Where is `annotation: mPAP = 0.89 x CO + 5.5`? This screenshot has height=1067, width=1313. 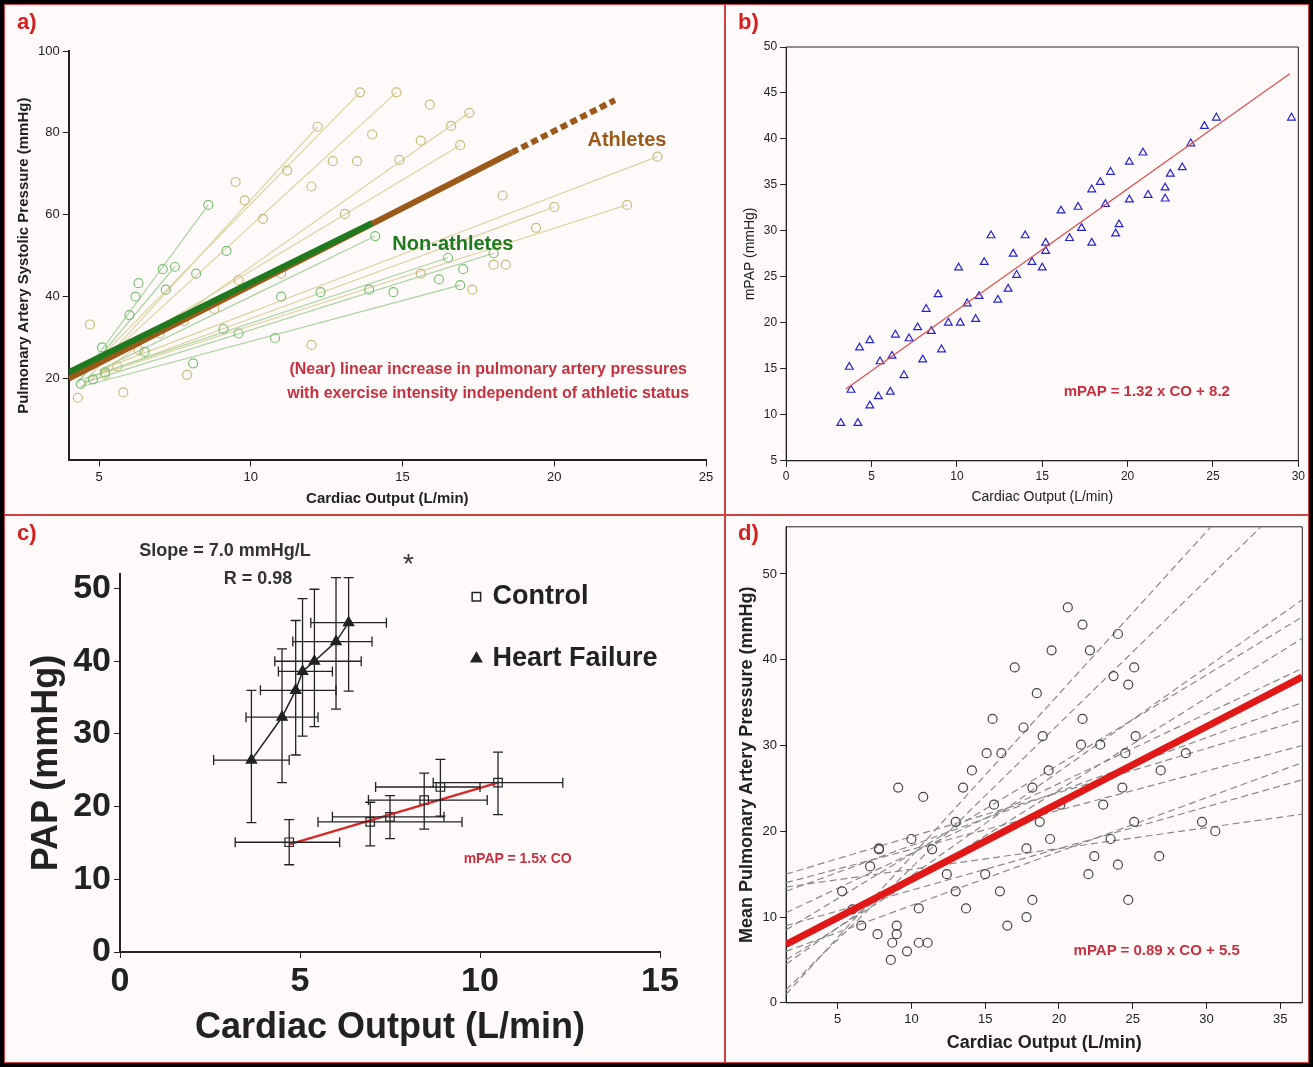 annotation: mPAP = 0.89 x CO + 5.5 is located at coordinates (1156, 950).